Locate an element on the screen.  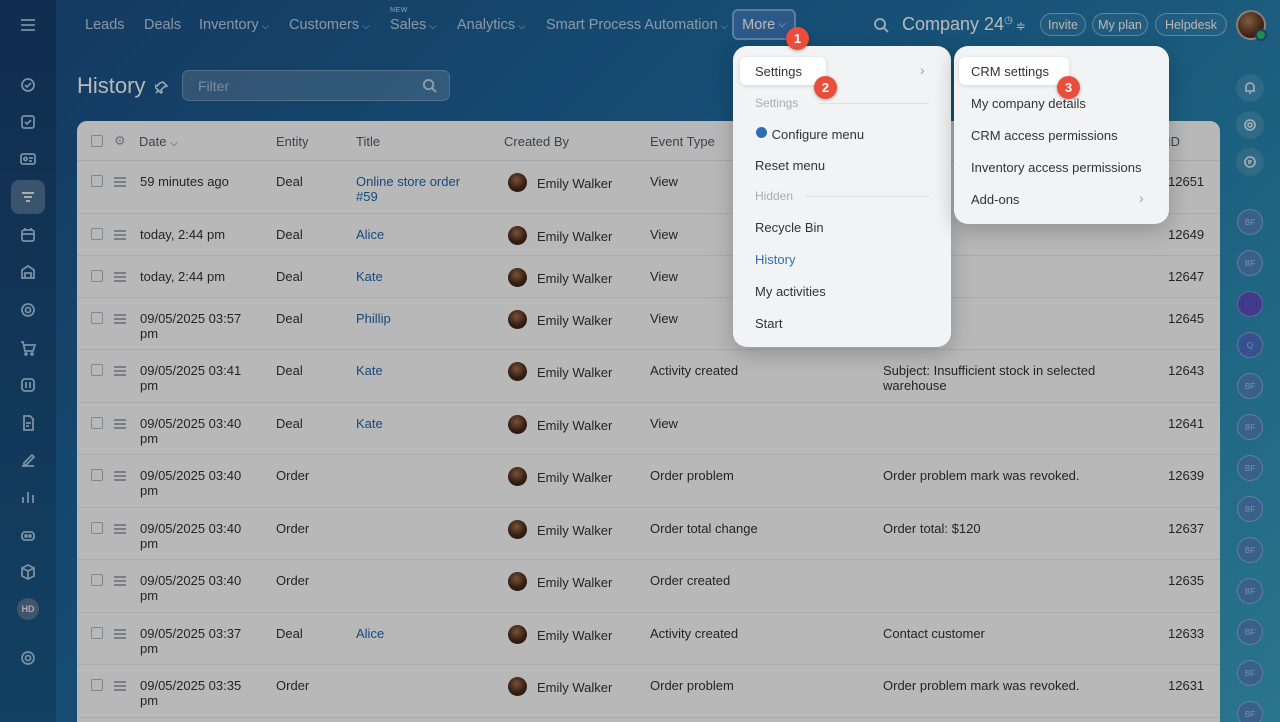
contact-avatar: Q is located at coordinates (1250, 345).